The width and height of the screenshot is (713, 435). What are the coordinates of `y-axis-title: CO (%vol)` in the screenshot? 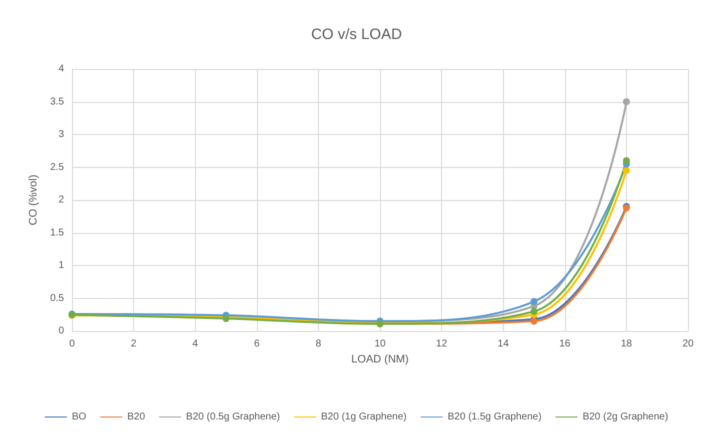 It's located at (34, 200).